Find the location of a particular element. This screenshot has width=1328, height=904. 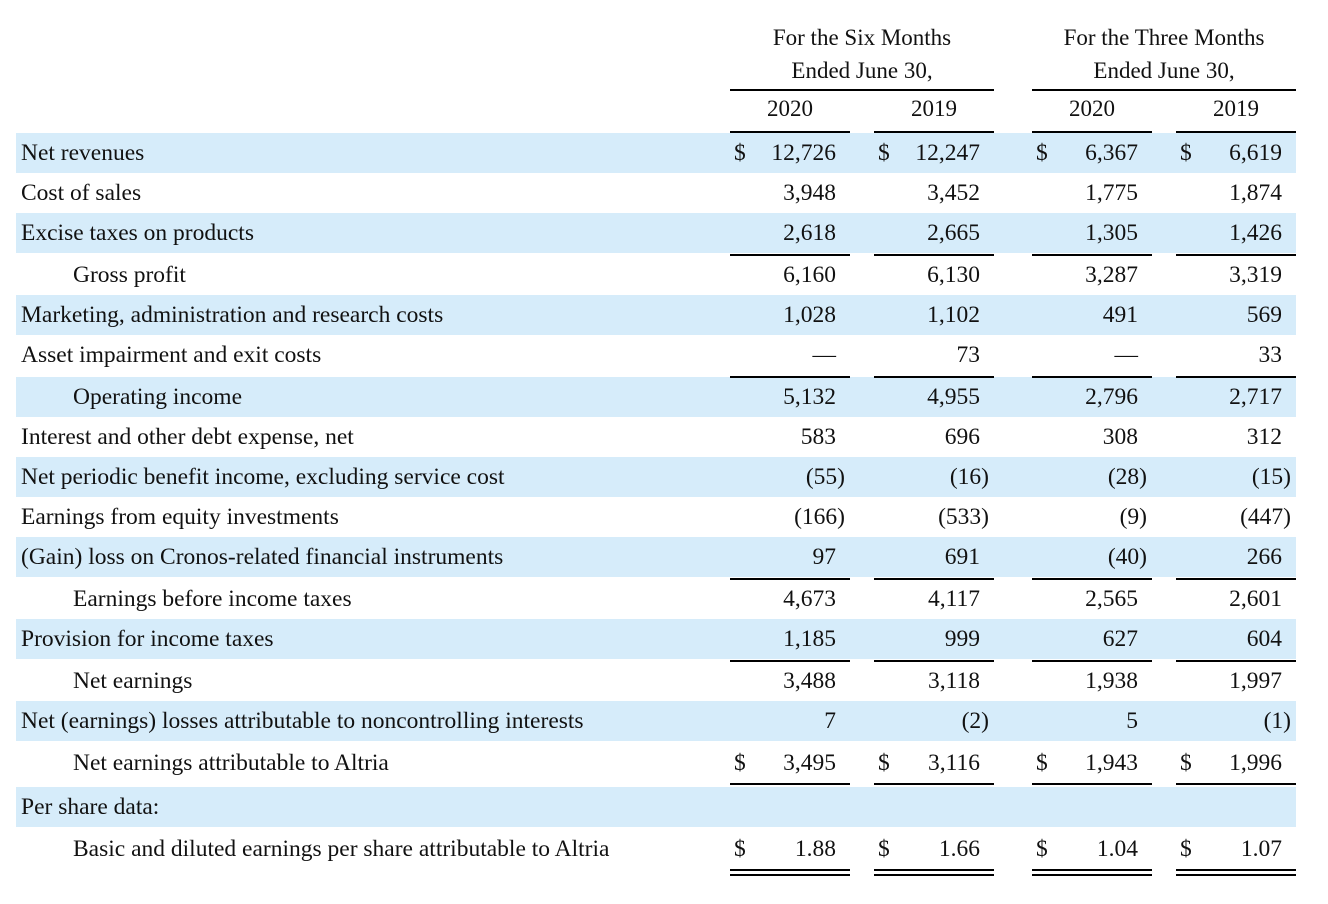

table-row: Asset impairment and exit costs — 73 — 33 is located at coordinates (656, 355).